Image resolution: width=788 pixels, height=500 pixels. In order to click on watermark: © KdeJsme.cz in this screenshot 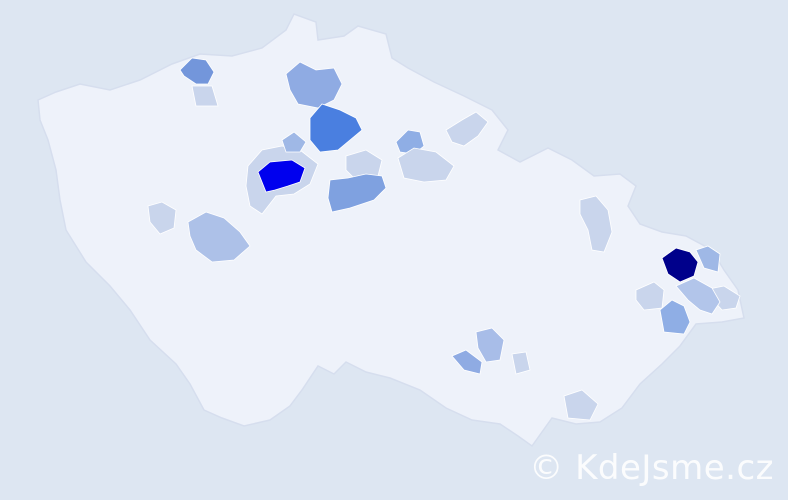, I will do `click(651, 468)`.